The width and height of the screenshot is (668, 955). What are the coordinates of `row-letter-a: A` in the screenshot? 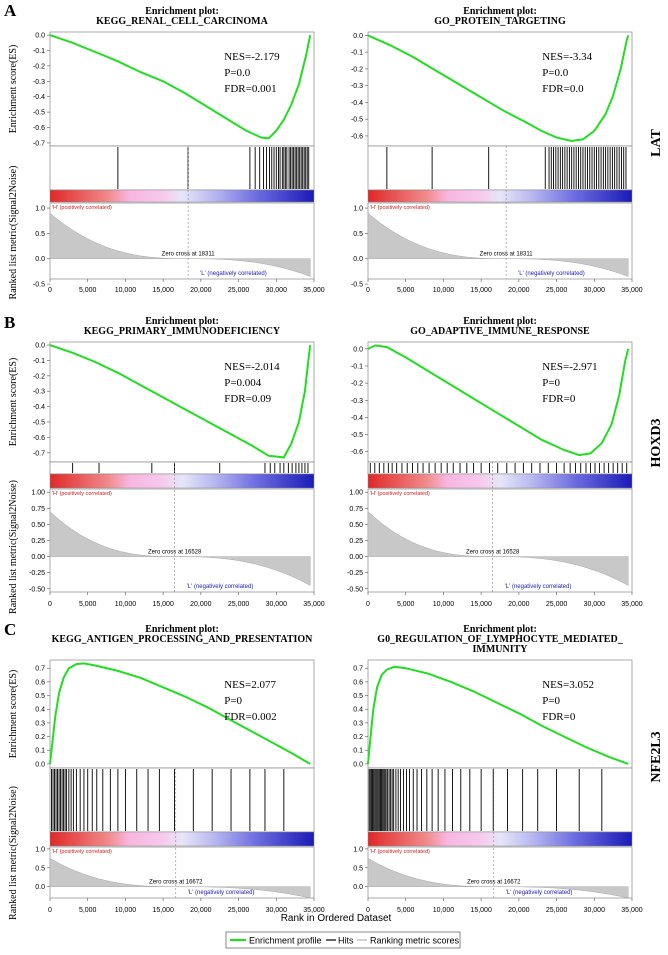 It's located at (10, 10).